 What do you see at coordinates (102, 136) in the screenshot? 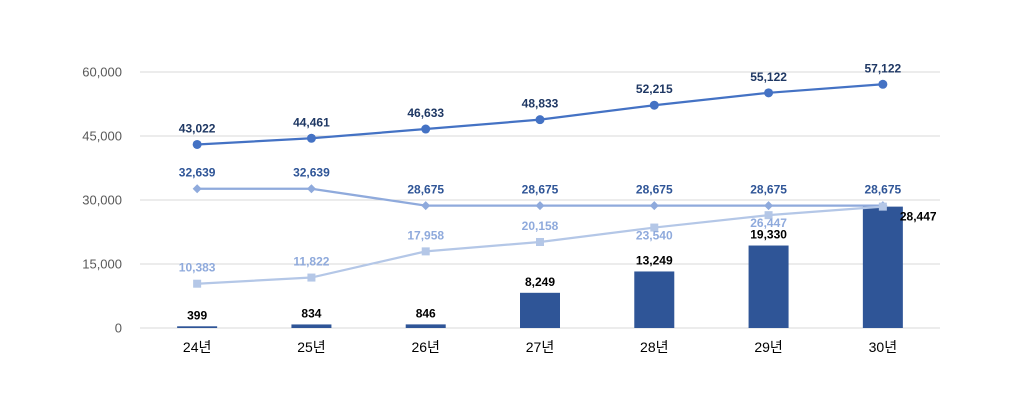
I see `y-tick-label: 45,000` at bounding box center [102, 136].